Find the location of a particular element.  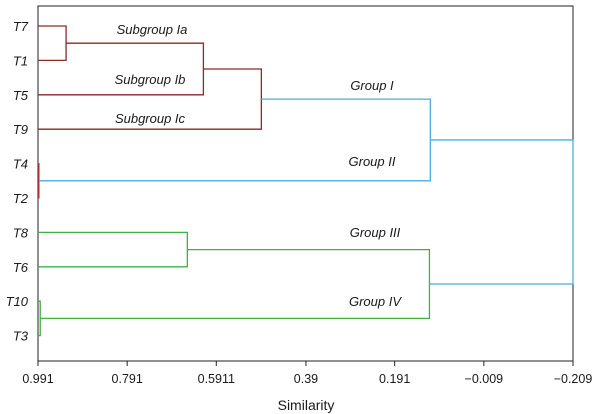

leaf-label-t5: T5 is located at coordinates (21, 95).